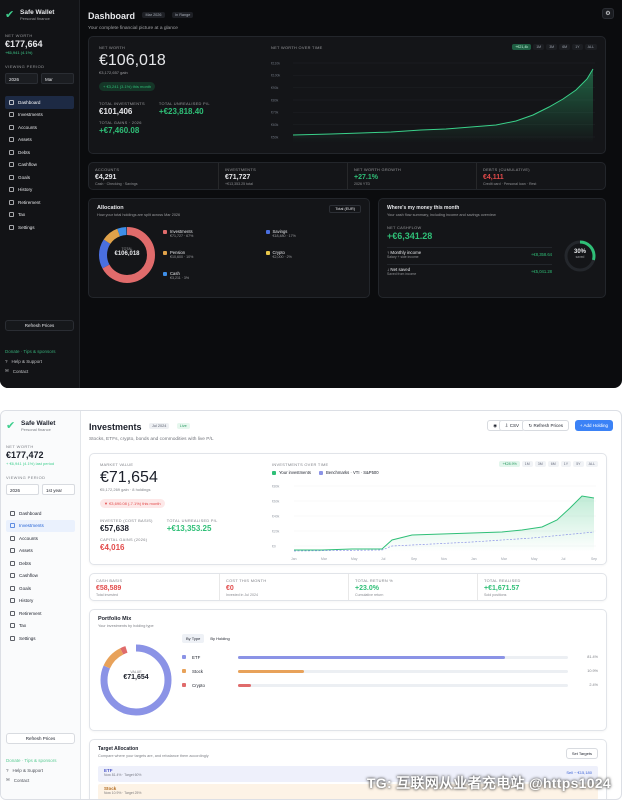  I want to click on year-select-light: 2026, so click(22, 489).